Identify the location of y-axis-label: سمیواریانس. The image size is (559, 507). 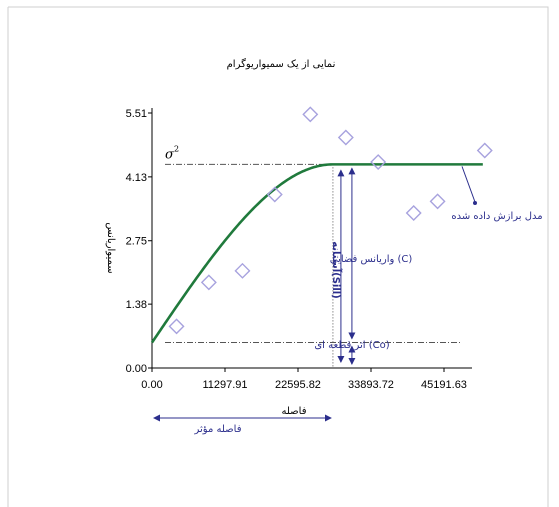
(110, 247).